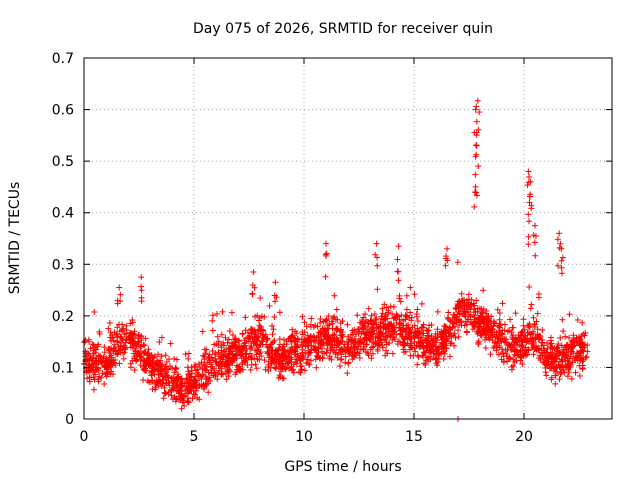 This screenshot has height=480, width=640. Describe the element at coordinates (194, 437) in the screenshot. I see `x-tick-label: 5` at that location.